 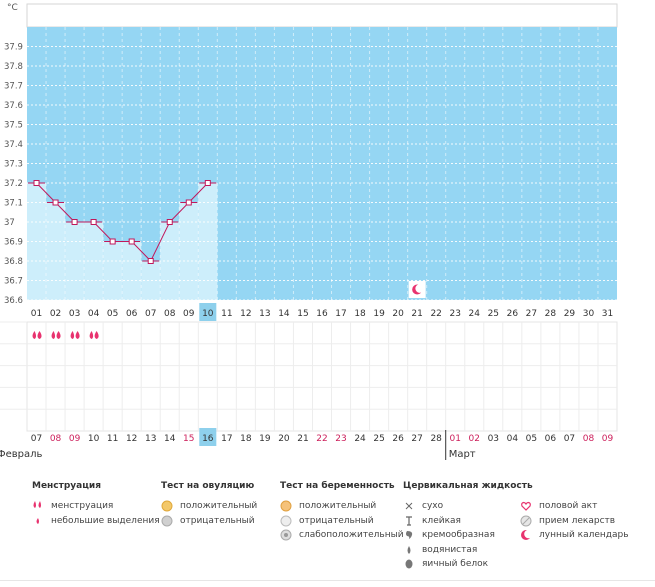 What do you see at coordinates (189, 314) in the screenshot?
I see `cycle-day-label: 09` at bounding box center [189, 314].